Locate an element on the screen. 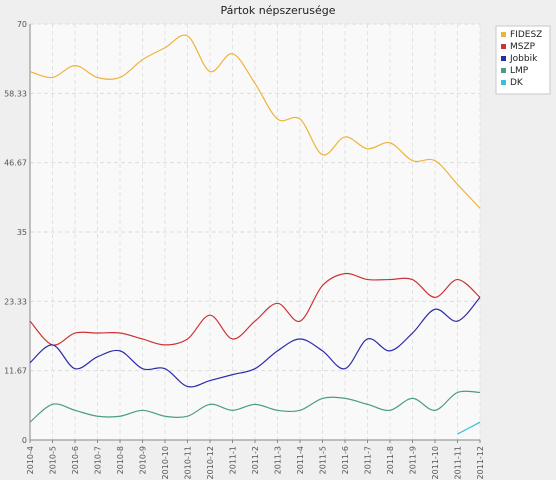 This screenshot has width=556, height=480. x-tick-label: 2011-12 is located at coordinates (480, 462).